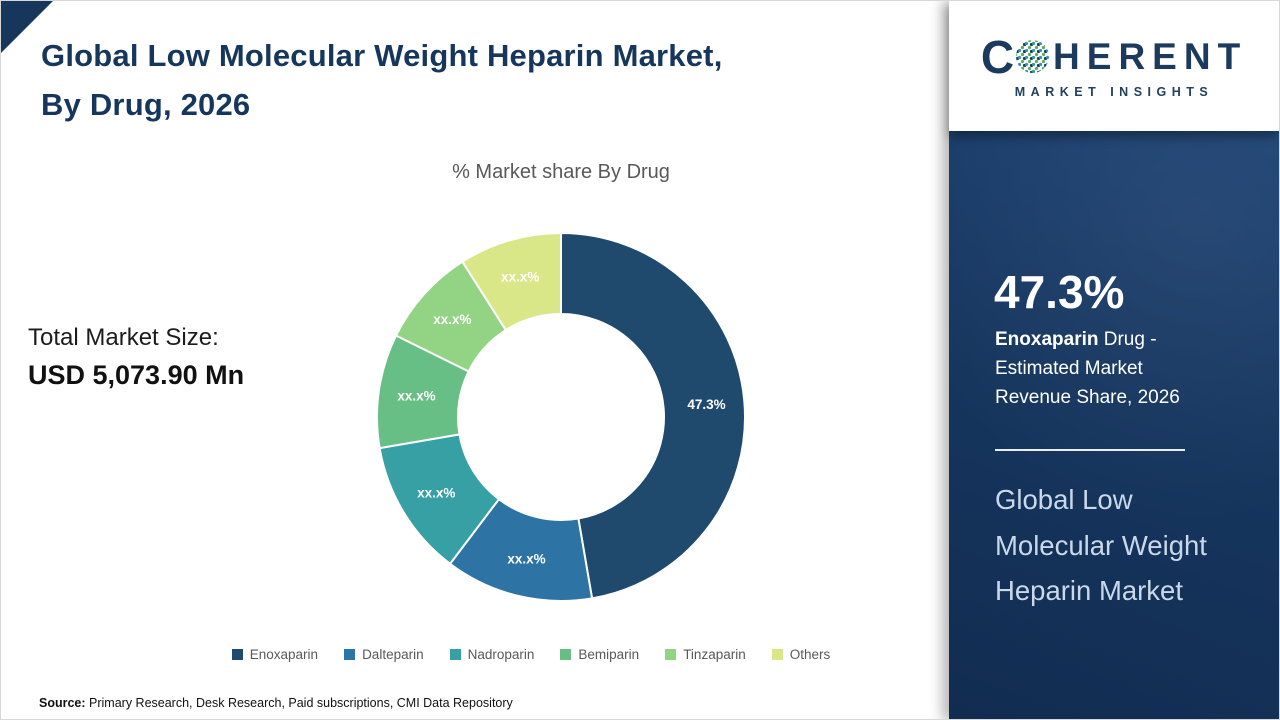 The image size is (1280, 720). What do you see at coordinates (237, 654) in the screenshot?
I see `legend-marker-enoxaparin` at bounding box center [237, 654].